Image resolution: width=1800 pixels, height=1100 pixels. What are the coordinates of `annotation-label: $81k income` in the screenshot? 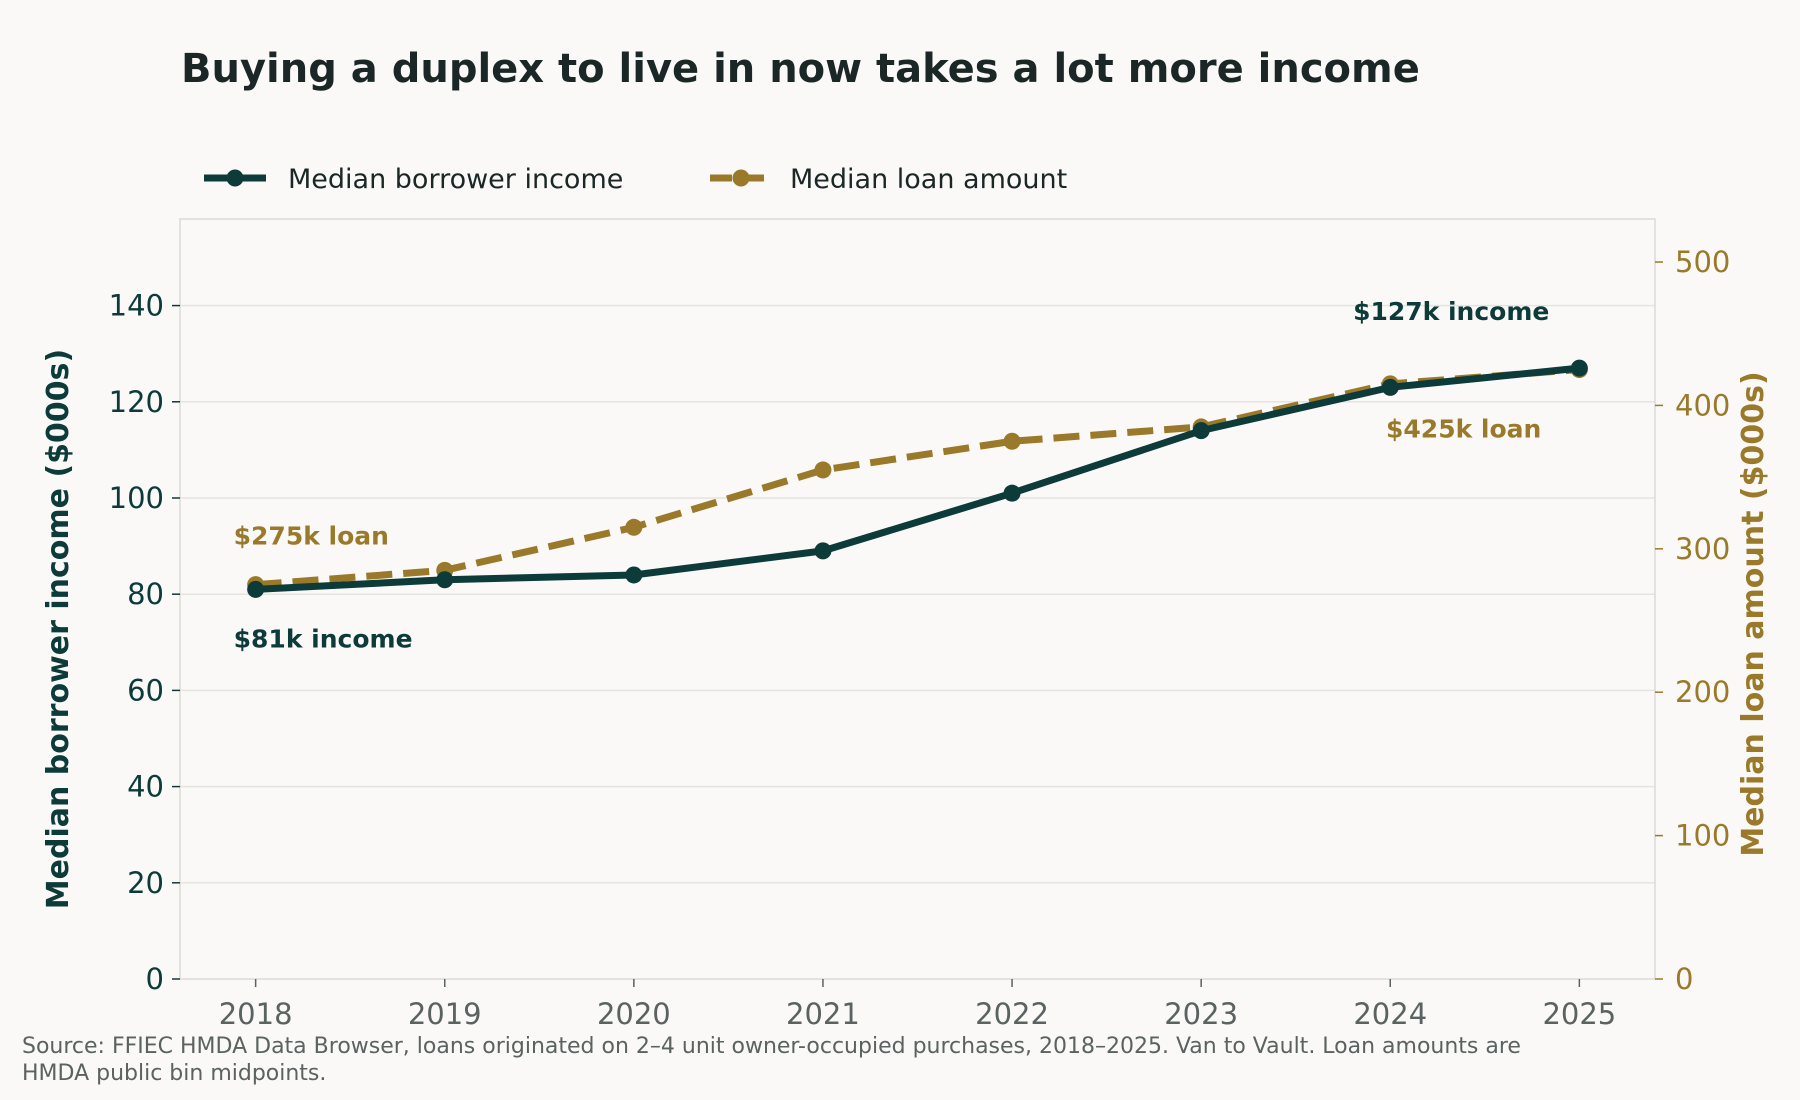 It's located at (323, 638).